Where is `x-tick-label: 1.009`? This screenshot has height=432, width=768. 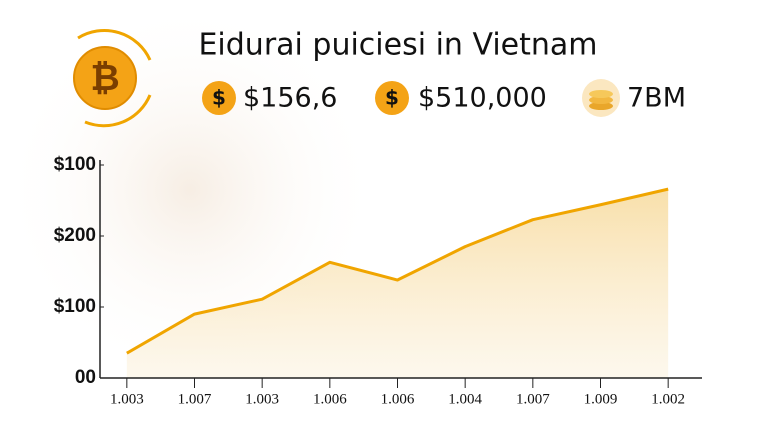 x-tick-label: 1.009 is located at coordinates (601, 399).